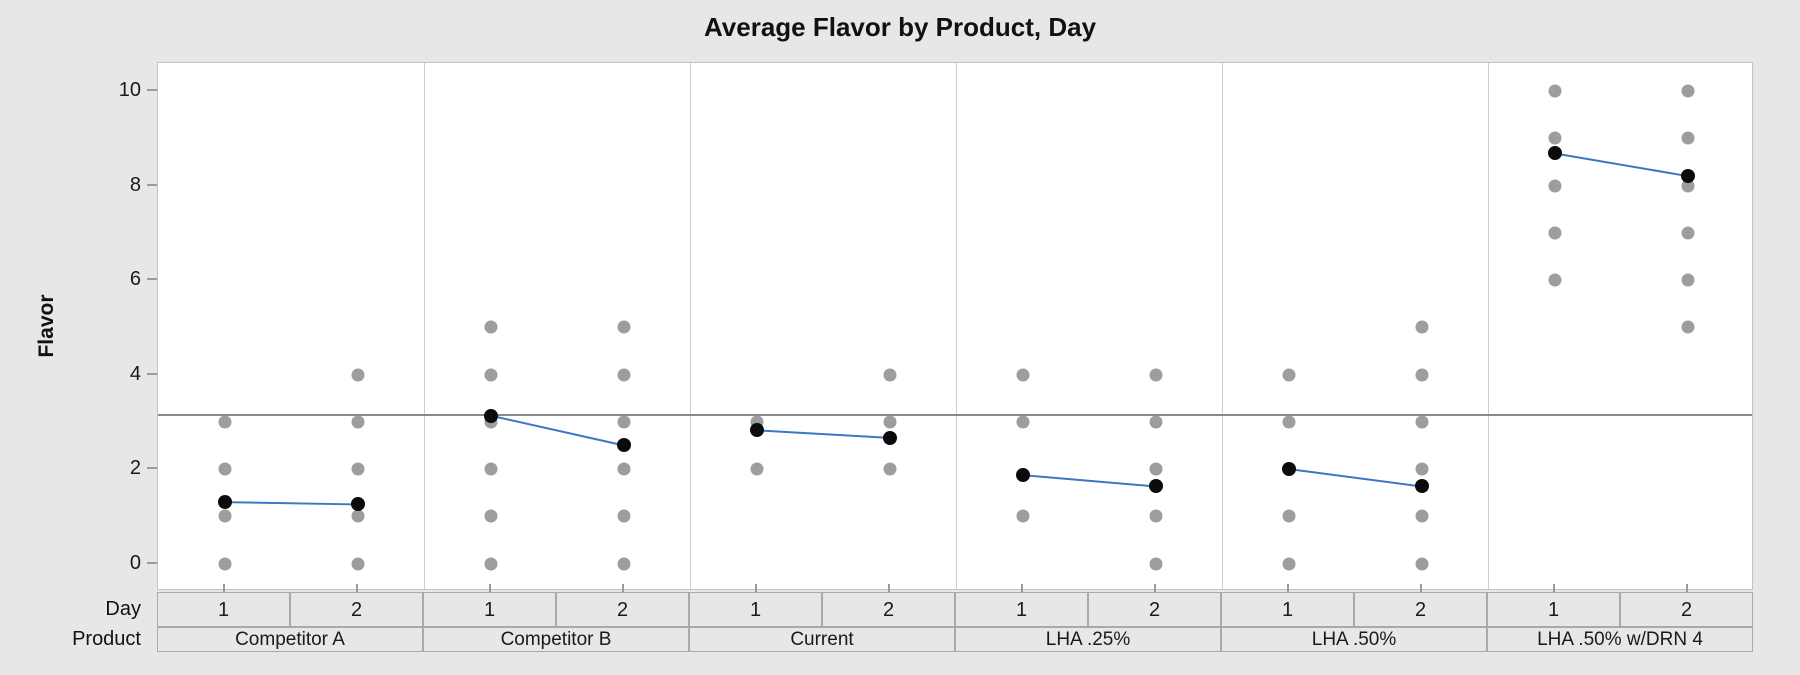  I want to click on y-tick-label: 4, so click(135, 373).